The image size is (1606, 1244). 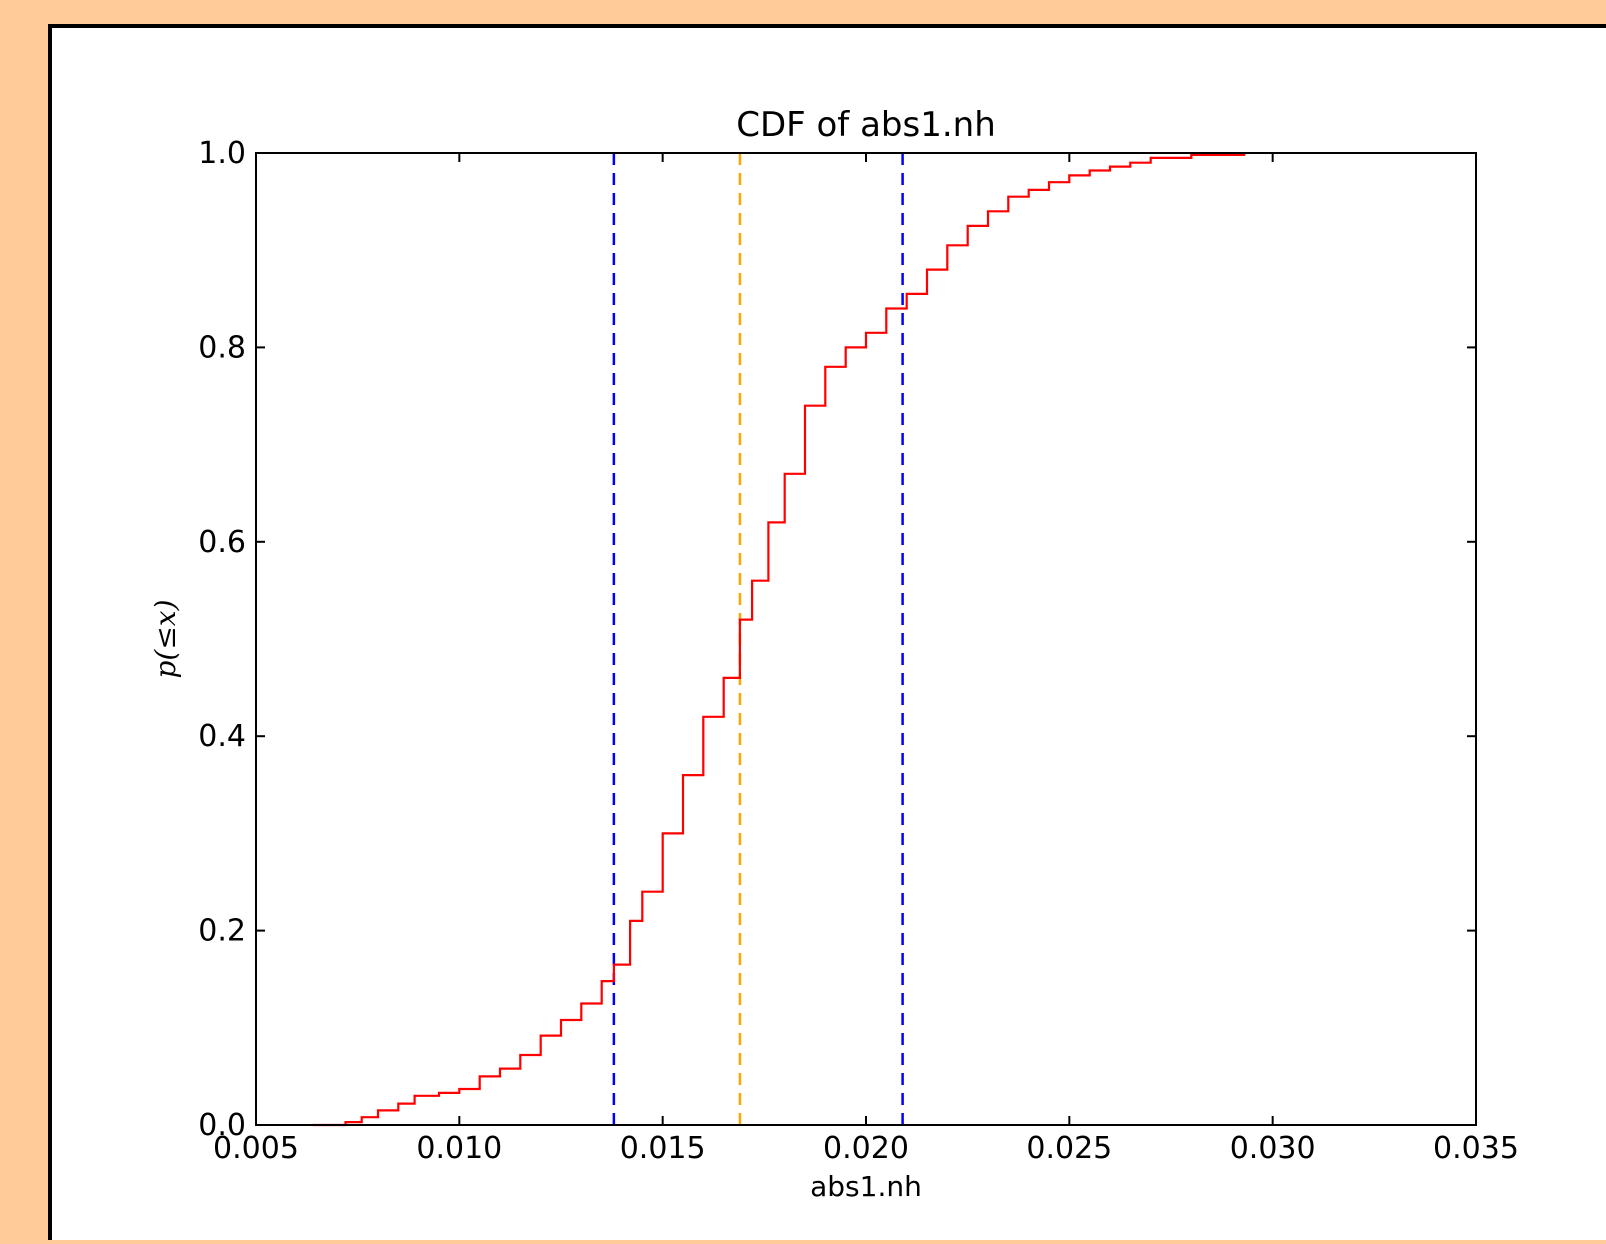 I want to click on y-tick-label-5: 1.0, so click(x=222, y=153).